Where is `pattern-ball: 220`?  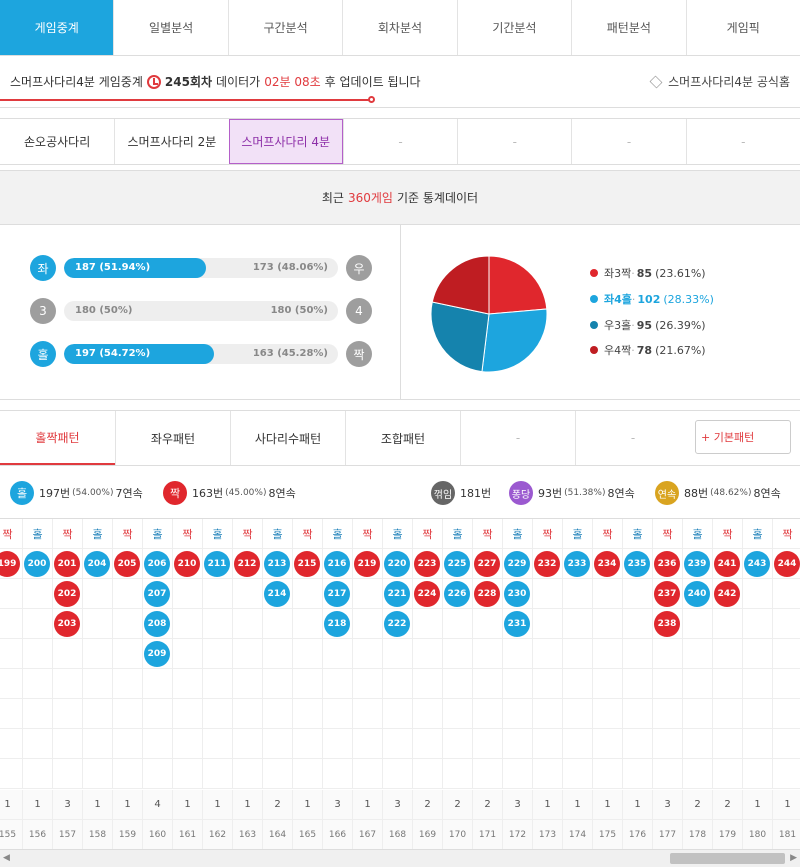 pattern-ball: 220 is located at coordinates (397, 564).